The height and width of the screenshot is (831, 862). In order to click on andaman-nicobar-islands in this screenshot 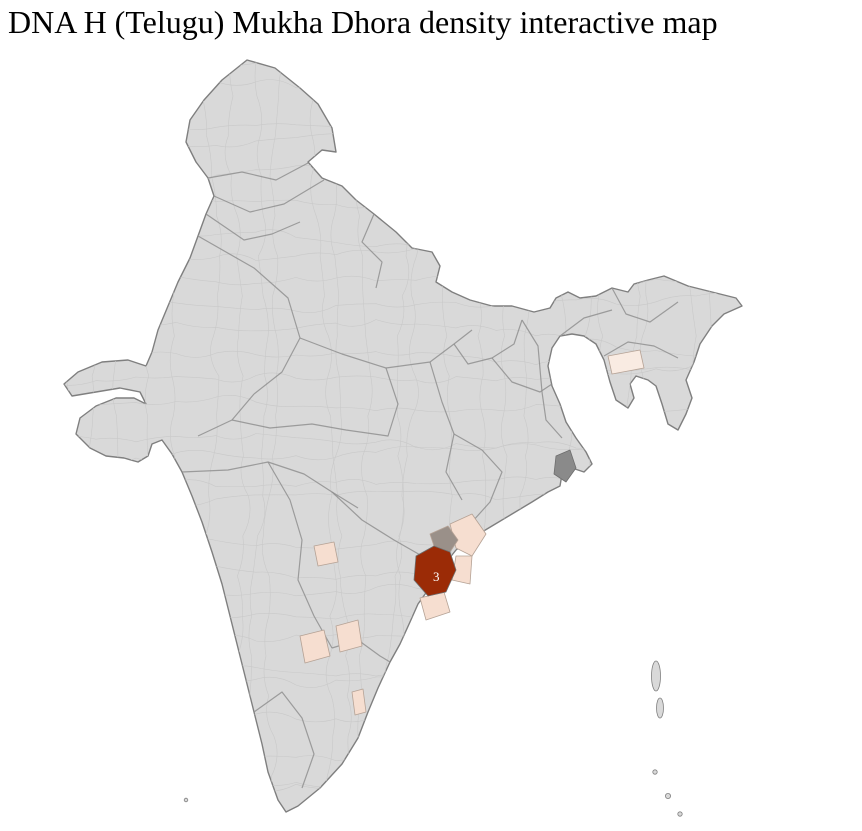, I will do `click(433, 738)`.